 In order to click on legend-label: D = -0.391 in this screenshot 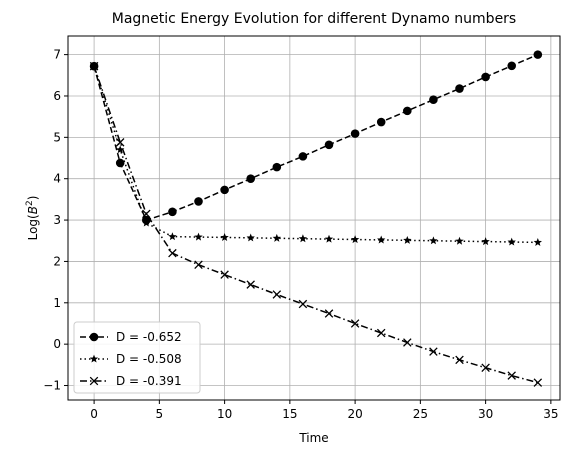, I will do `click(149, 381)`.